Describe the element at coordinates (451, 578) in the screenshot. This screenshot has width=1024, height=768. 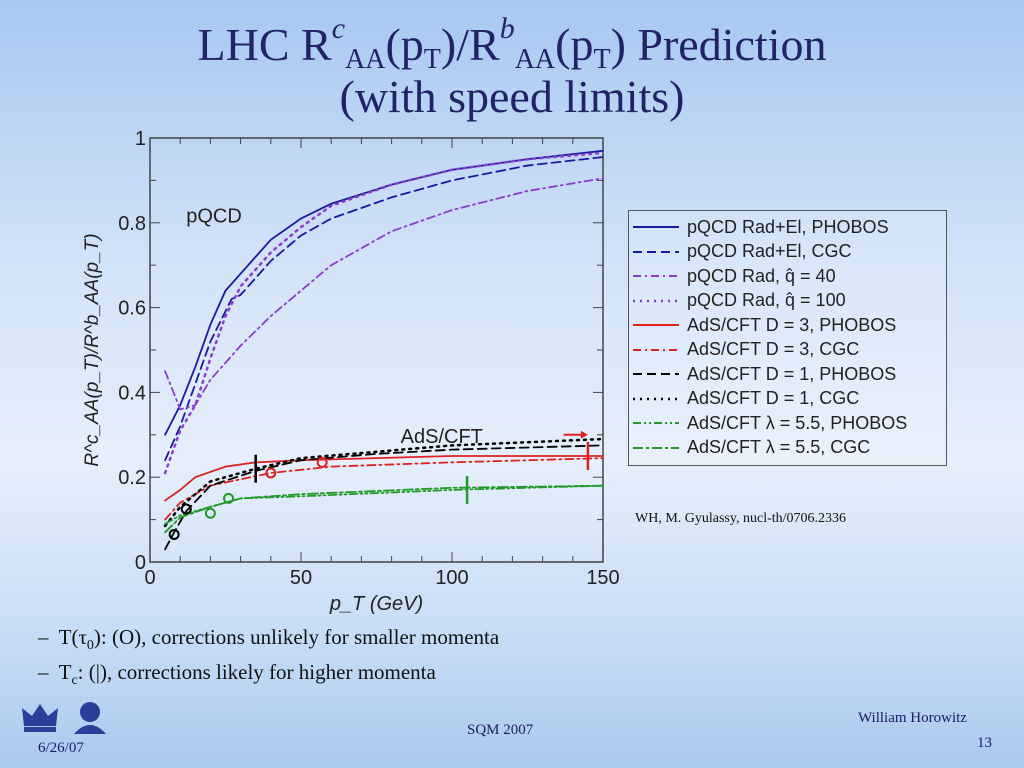
I see `x-tick-label: 100` at that location.